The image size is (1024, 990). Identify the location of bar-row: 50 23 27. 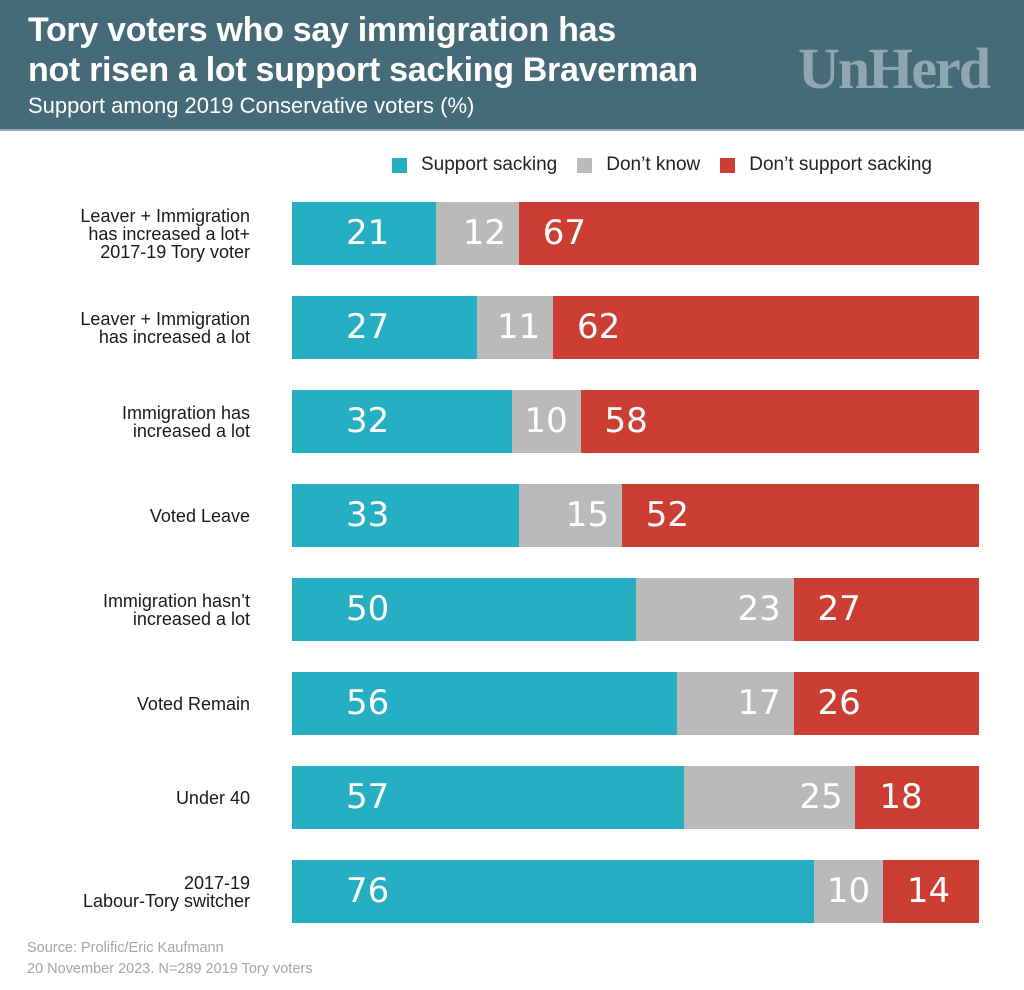
(635, 609).